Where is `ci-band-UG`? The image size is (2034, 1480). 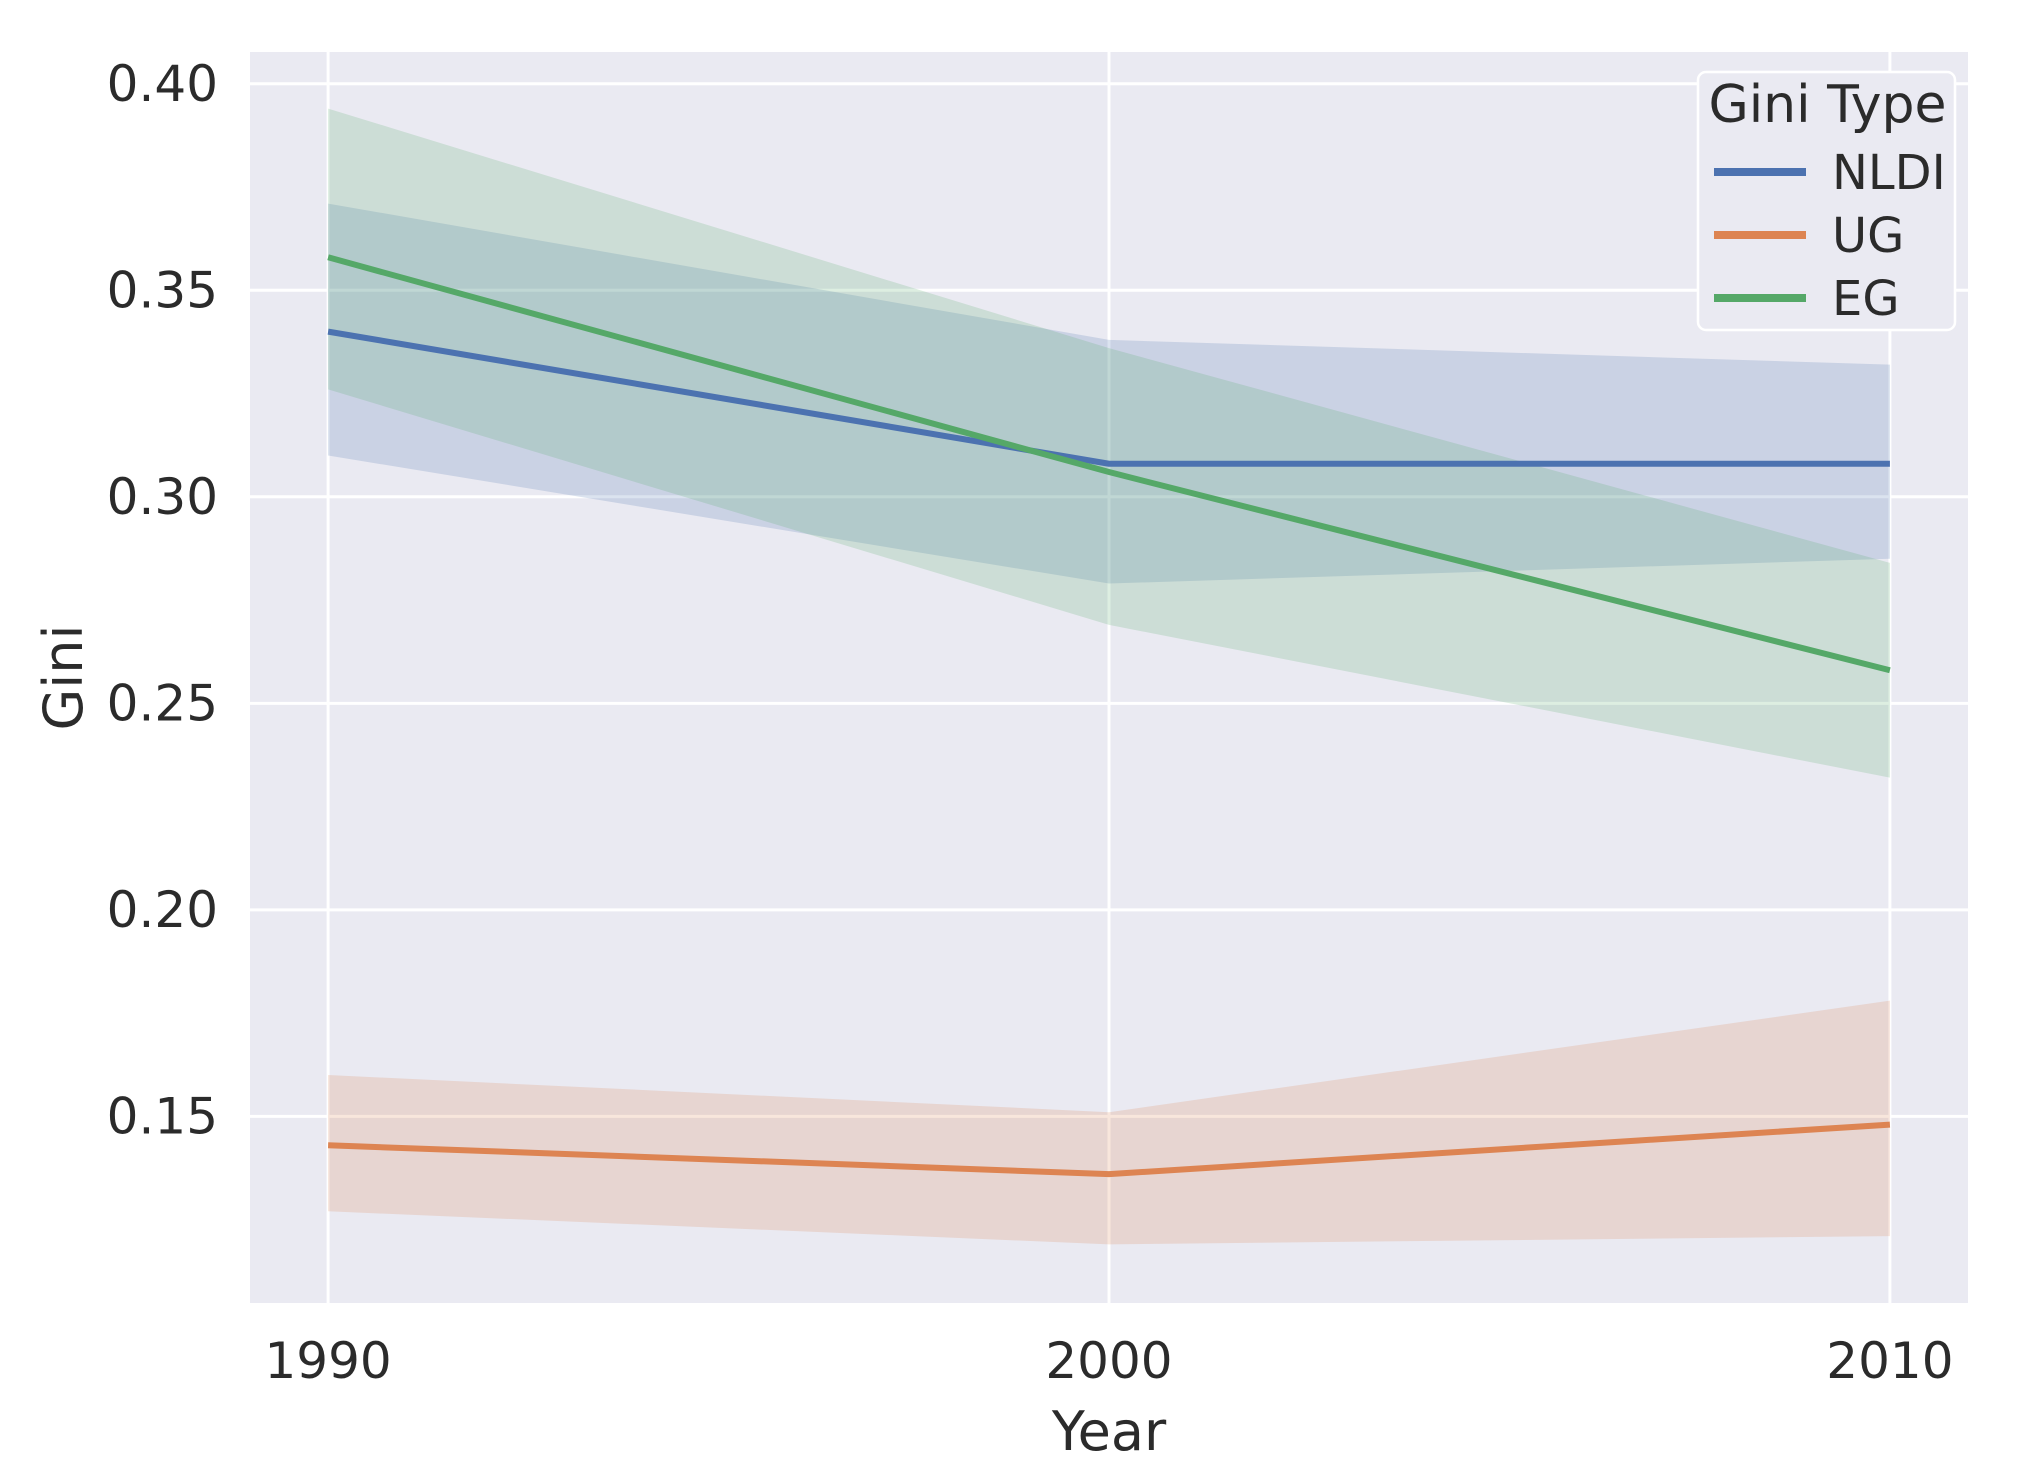 ci-band-UG is located at coordinates (1109, 1122).